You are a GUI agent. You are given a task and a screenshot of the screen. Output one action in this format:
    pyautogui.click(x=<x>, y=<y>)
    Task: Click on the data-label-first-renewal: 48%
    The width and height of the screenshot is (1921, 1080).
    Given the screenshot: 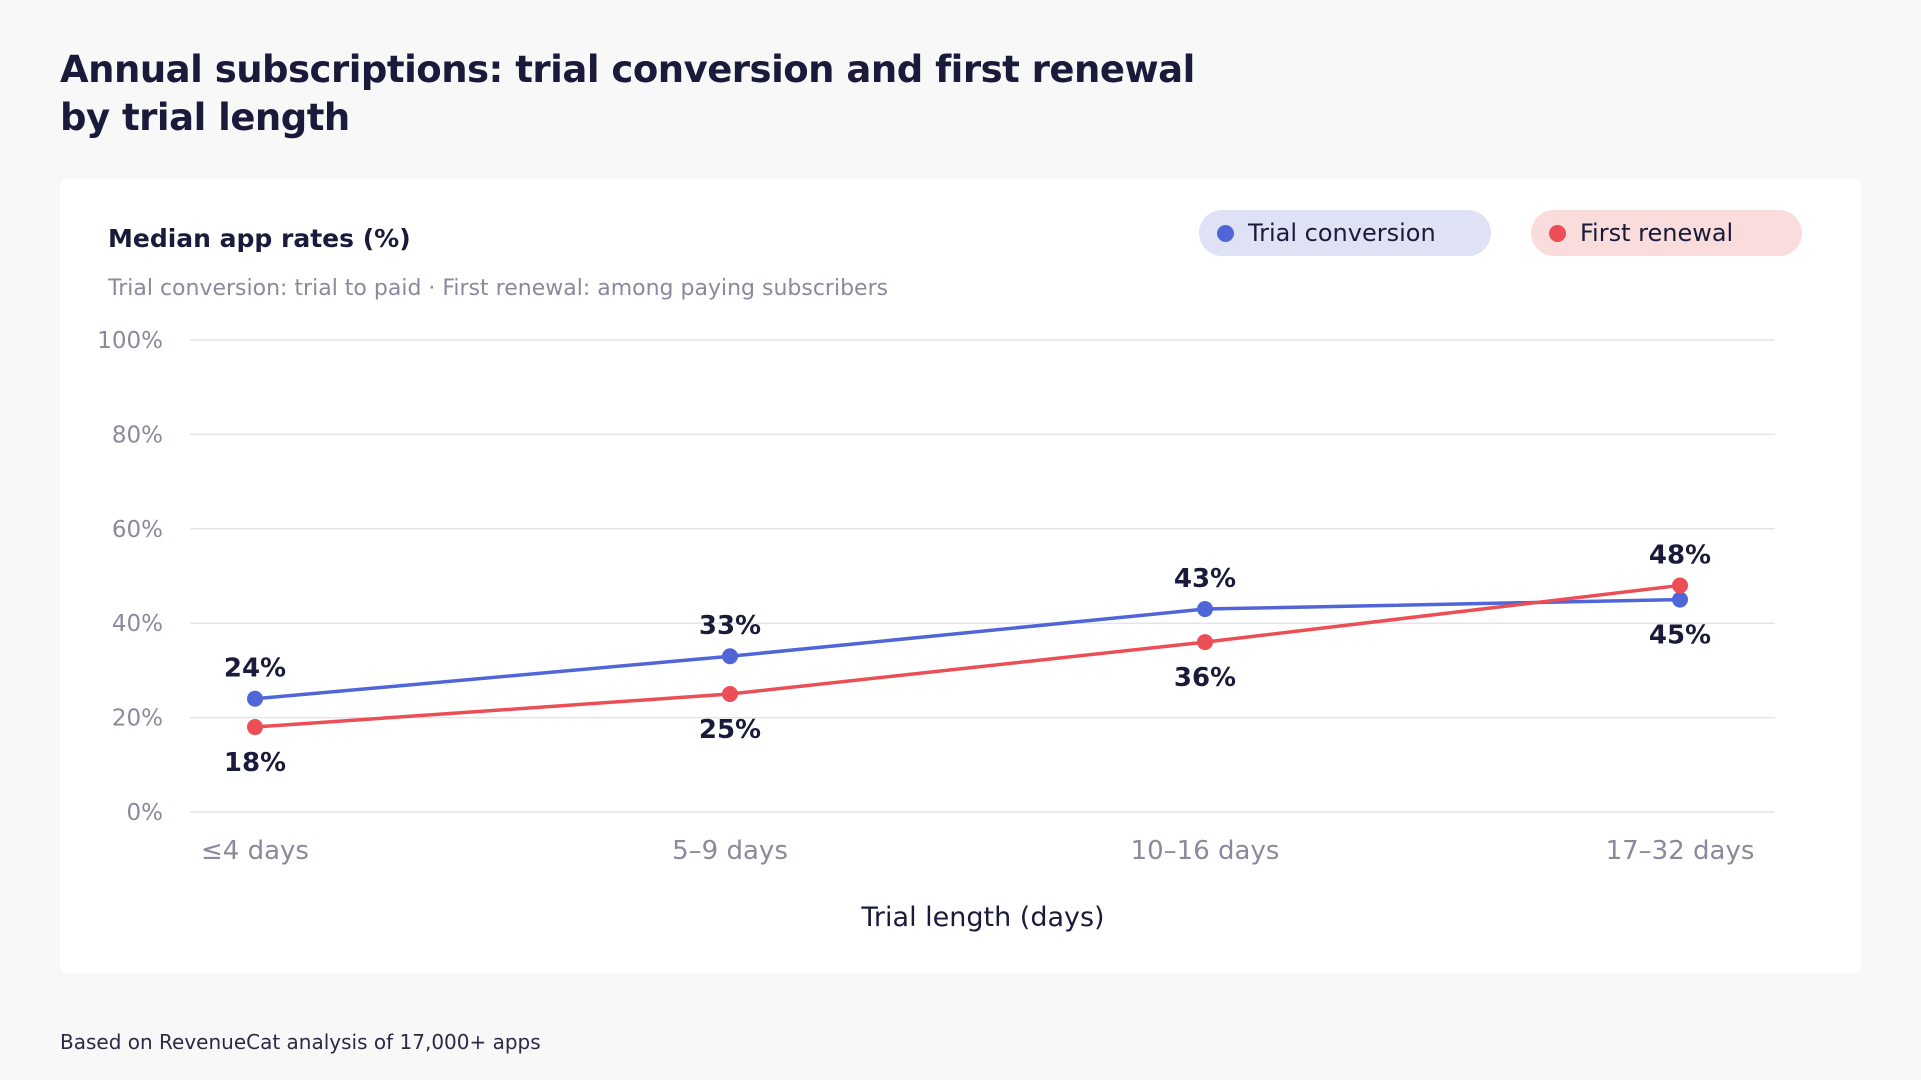 What is the action you would take?
    pyautogui.click(x=1680, y=555)
    